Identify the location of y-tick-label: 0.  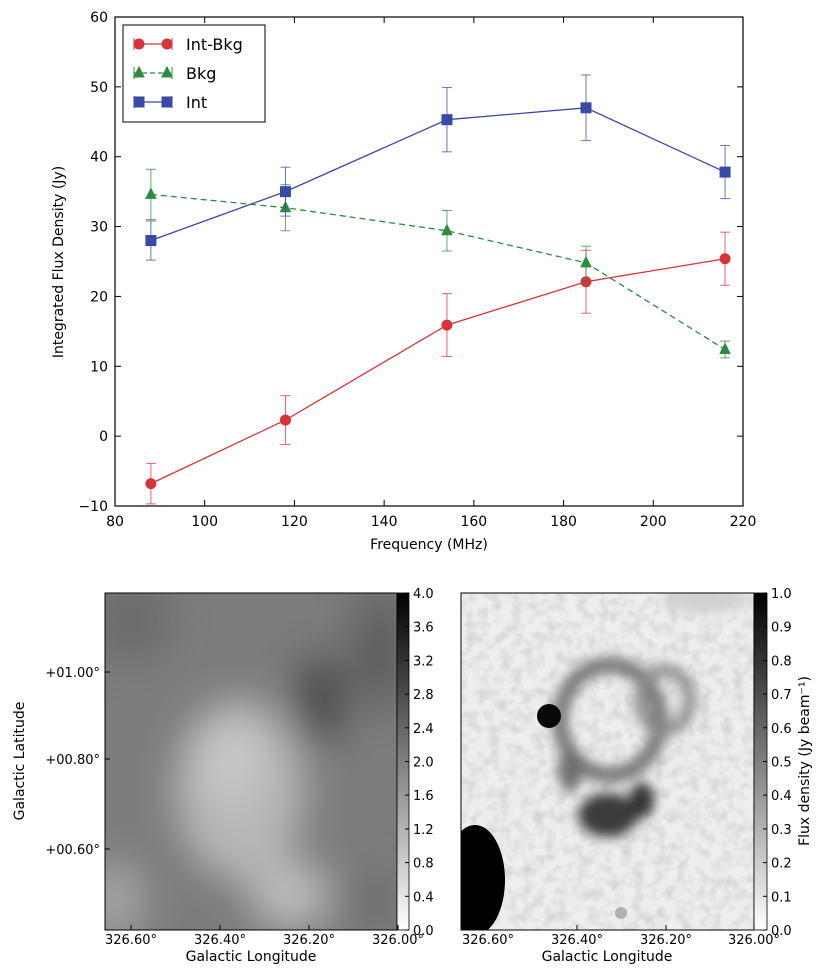
(103, 437).